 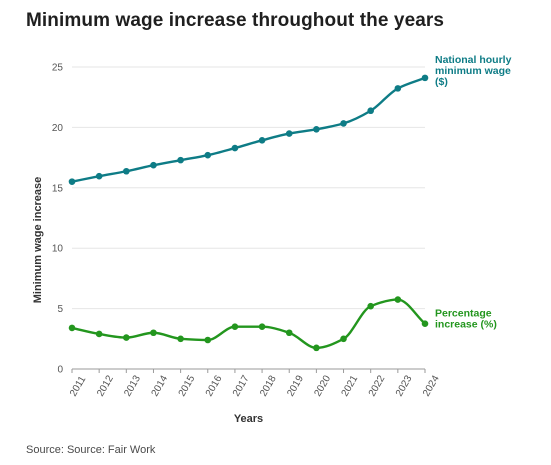 What do you see at coordinates (431, 385) in the screenshot?
I see `x-tick-label: 2024` at bounding box center [431, 385].